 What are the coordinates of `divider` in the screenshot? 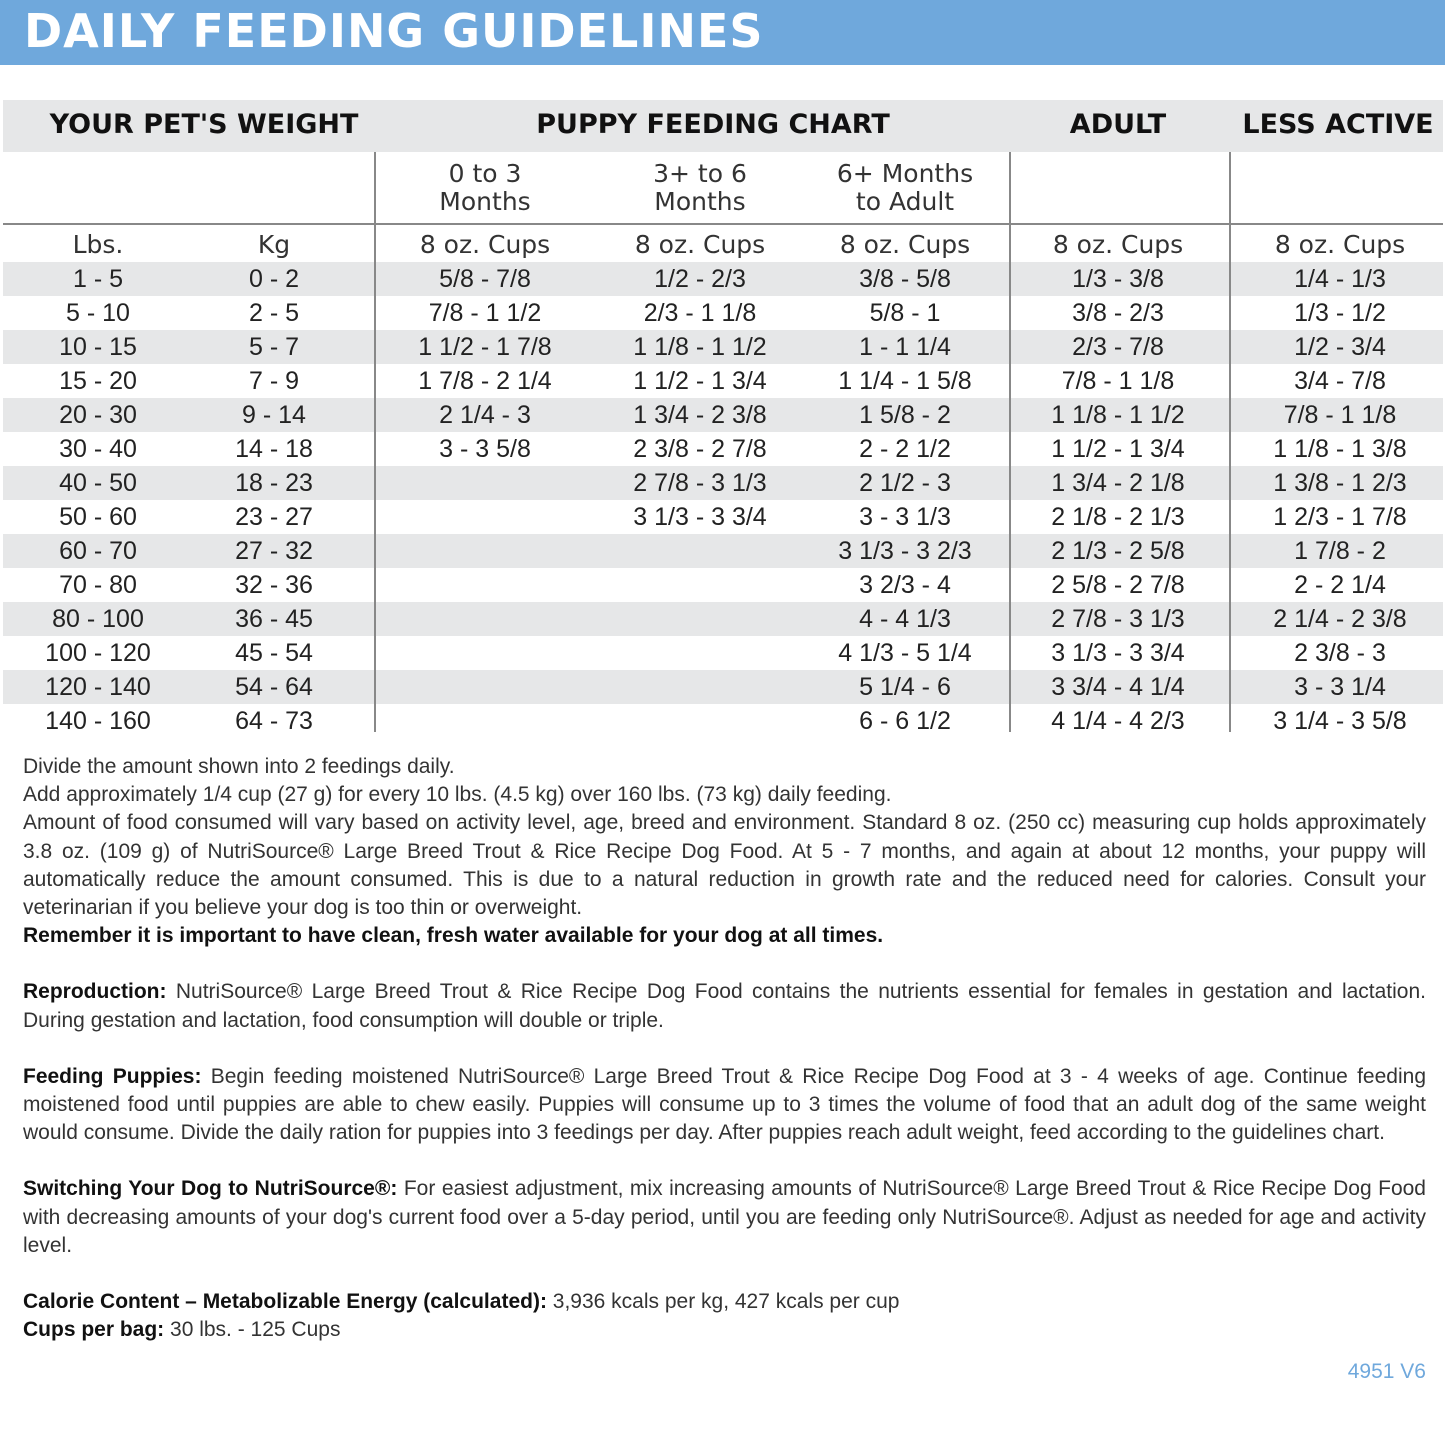 It's located at (723, 224).